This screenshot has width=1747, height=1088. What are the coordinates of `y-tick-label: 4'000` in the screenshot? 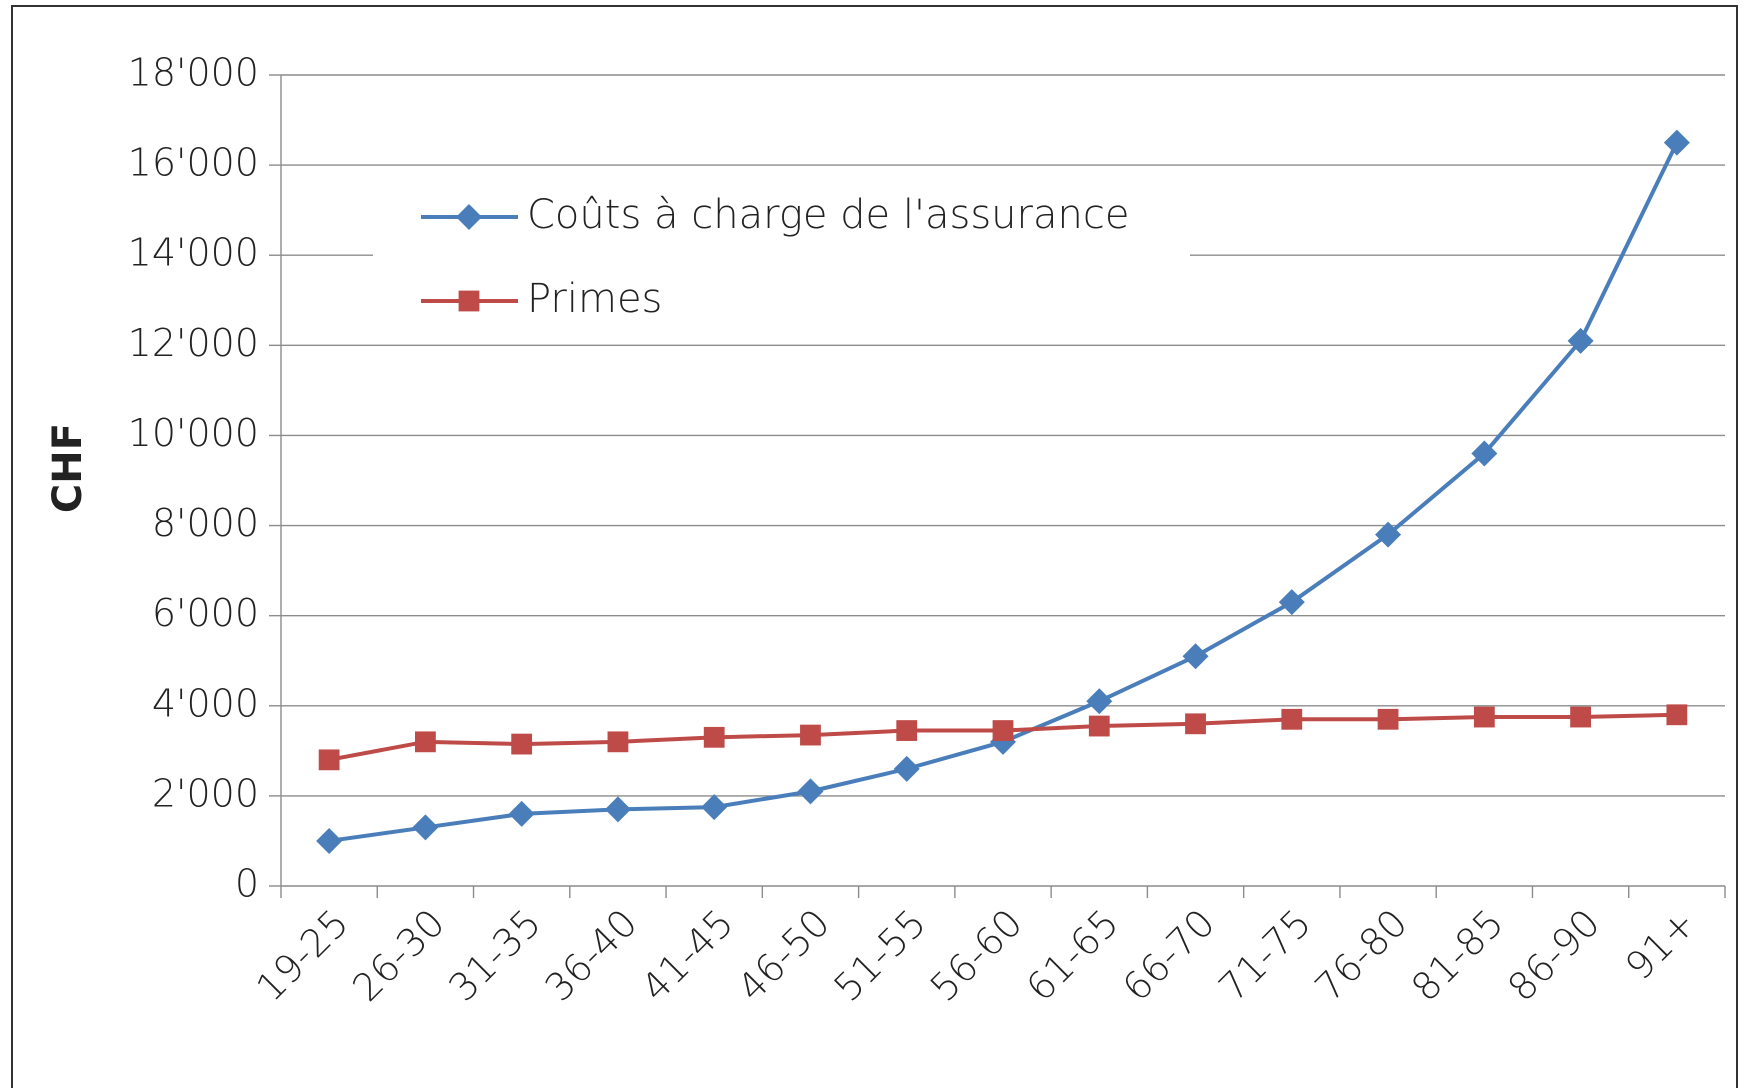 It's located at (205, 703).